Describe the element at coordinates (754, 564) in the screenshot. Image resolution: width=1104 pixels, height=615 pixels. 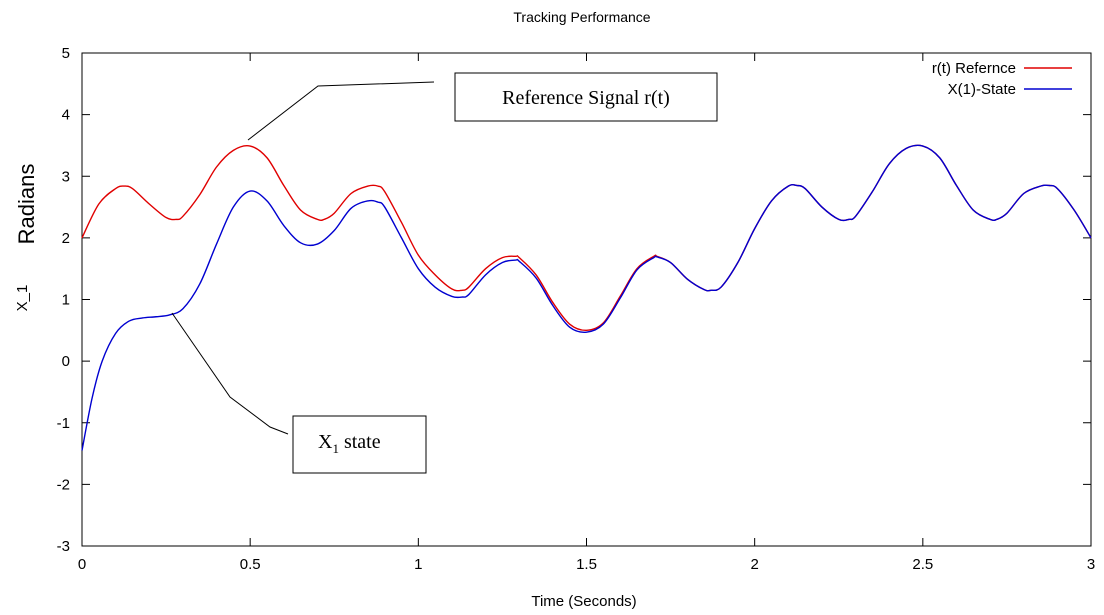
I see `x-tick-label: 2` at that location.